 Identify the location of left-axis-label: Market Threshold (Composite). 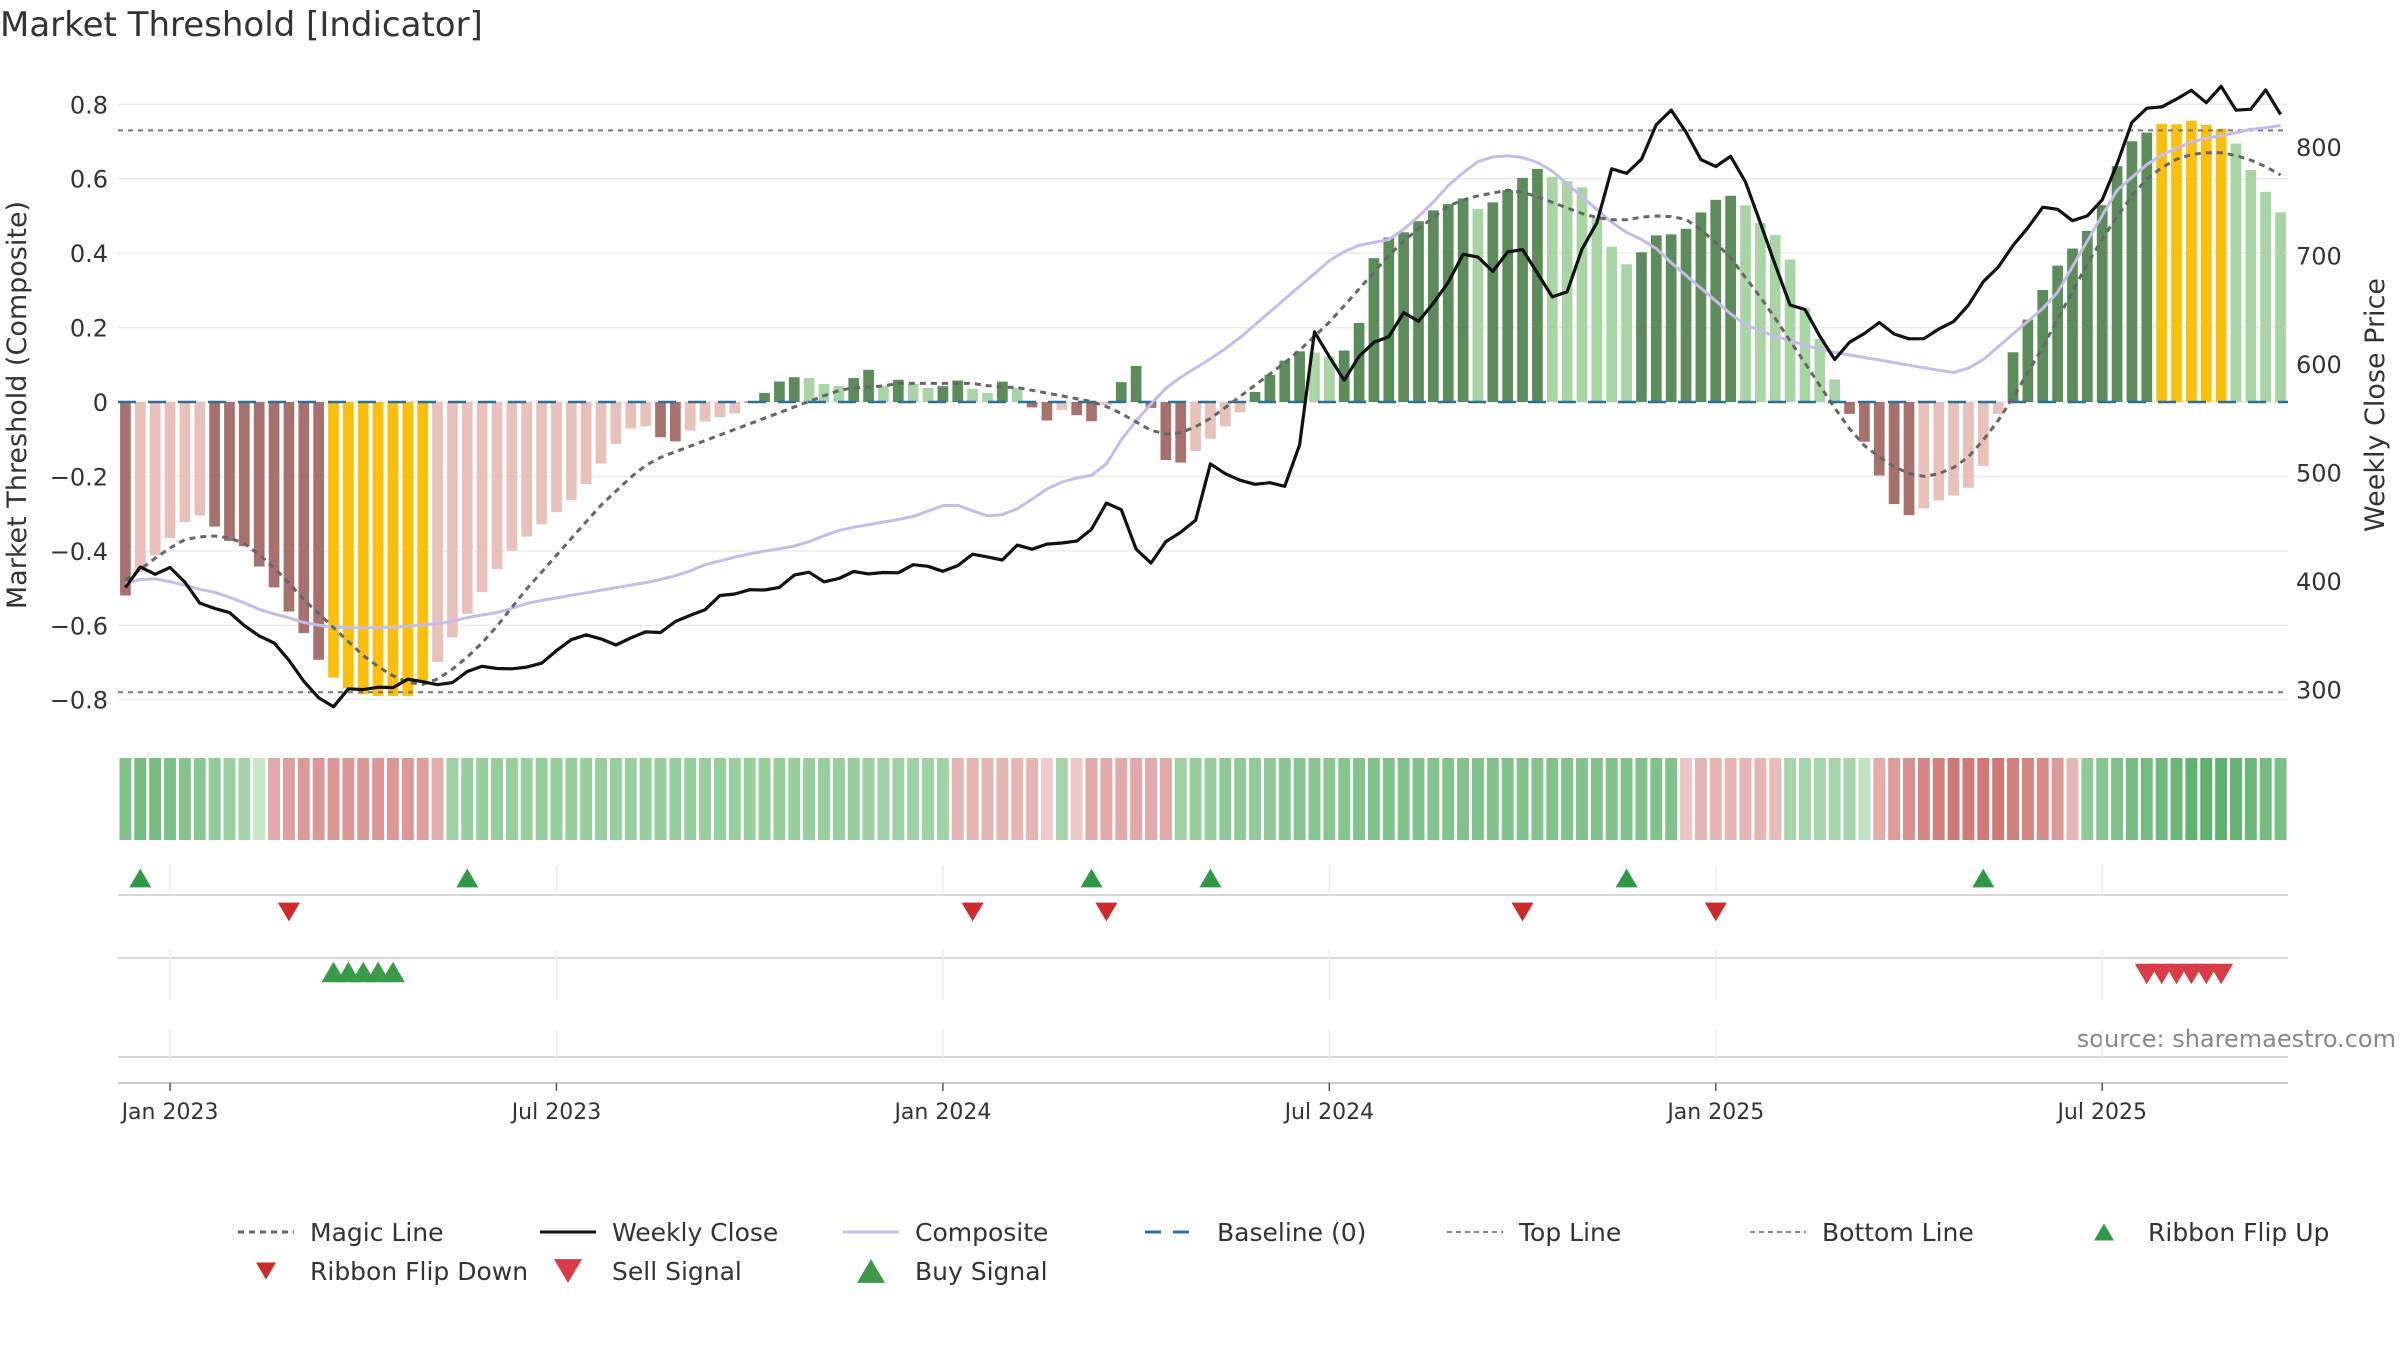
(17, 405).